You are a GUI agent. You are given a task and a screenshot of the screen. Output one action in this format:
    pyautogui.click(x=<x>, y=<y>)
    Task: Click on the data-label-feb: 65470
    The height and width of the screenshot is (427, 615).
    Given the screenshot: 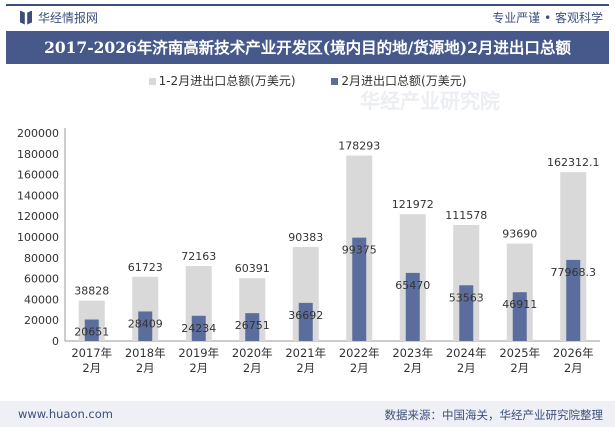 What is the action you would take?
    pyautogui.click(x=412, y=285)
    